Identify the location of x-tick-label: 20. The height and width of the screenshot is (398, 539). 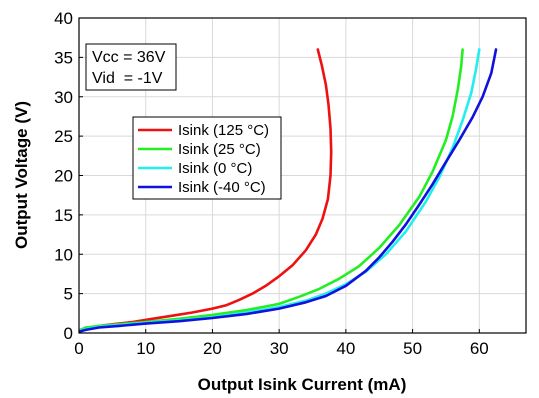
(212, 348).